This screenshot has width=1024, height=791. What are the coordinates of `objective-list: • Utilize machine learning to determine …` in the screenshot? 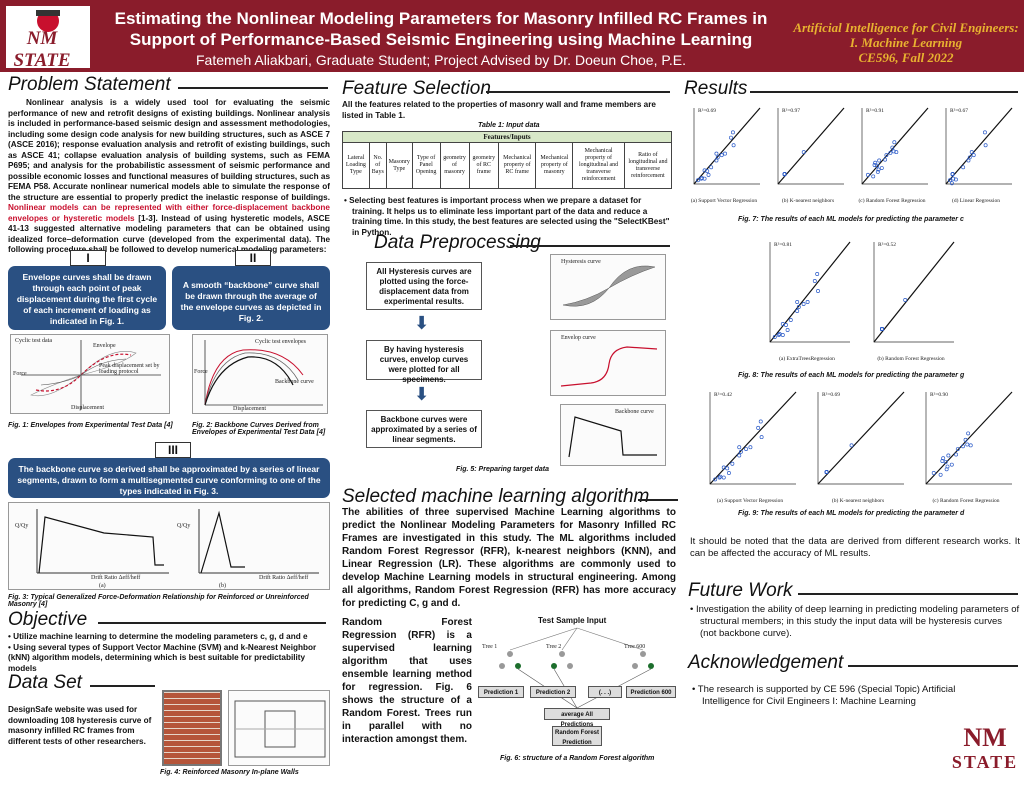 It's located at (169, 653).